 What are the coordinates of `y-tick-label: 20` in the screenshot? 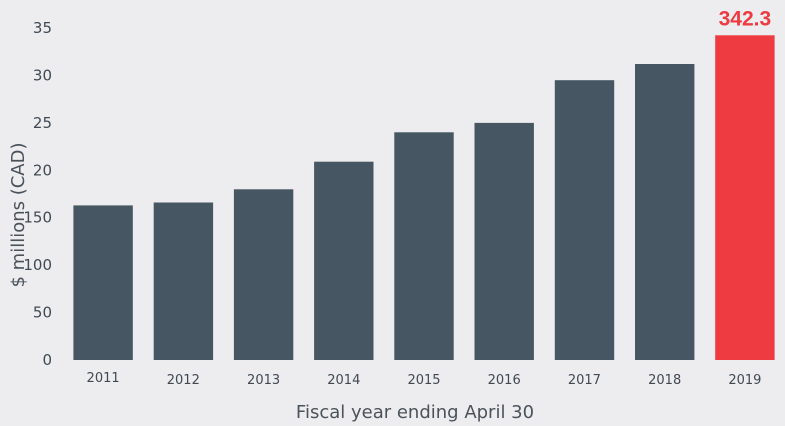 It's located at (42, 170).